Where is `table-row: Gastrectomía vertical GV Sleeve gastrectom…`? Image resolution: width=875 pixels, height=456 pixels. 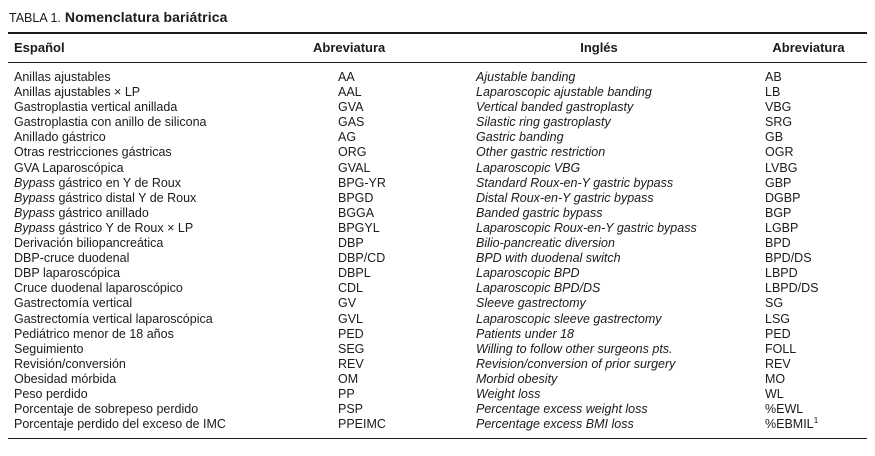
table-row: Gastrectomía vertical GV Sleeve gastrectom… is located at coordinates (437, 303).